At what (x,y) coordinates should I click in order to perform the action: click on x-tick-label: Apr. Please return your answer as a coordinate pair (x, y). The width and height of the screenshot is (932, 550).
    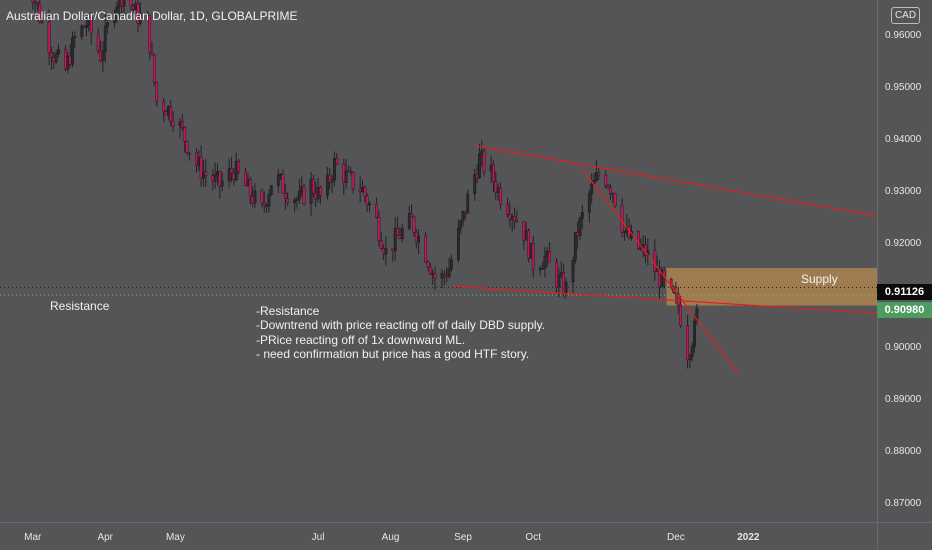
    Looking at the image, I should click on (105, 537).